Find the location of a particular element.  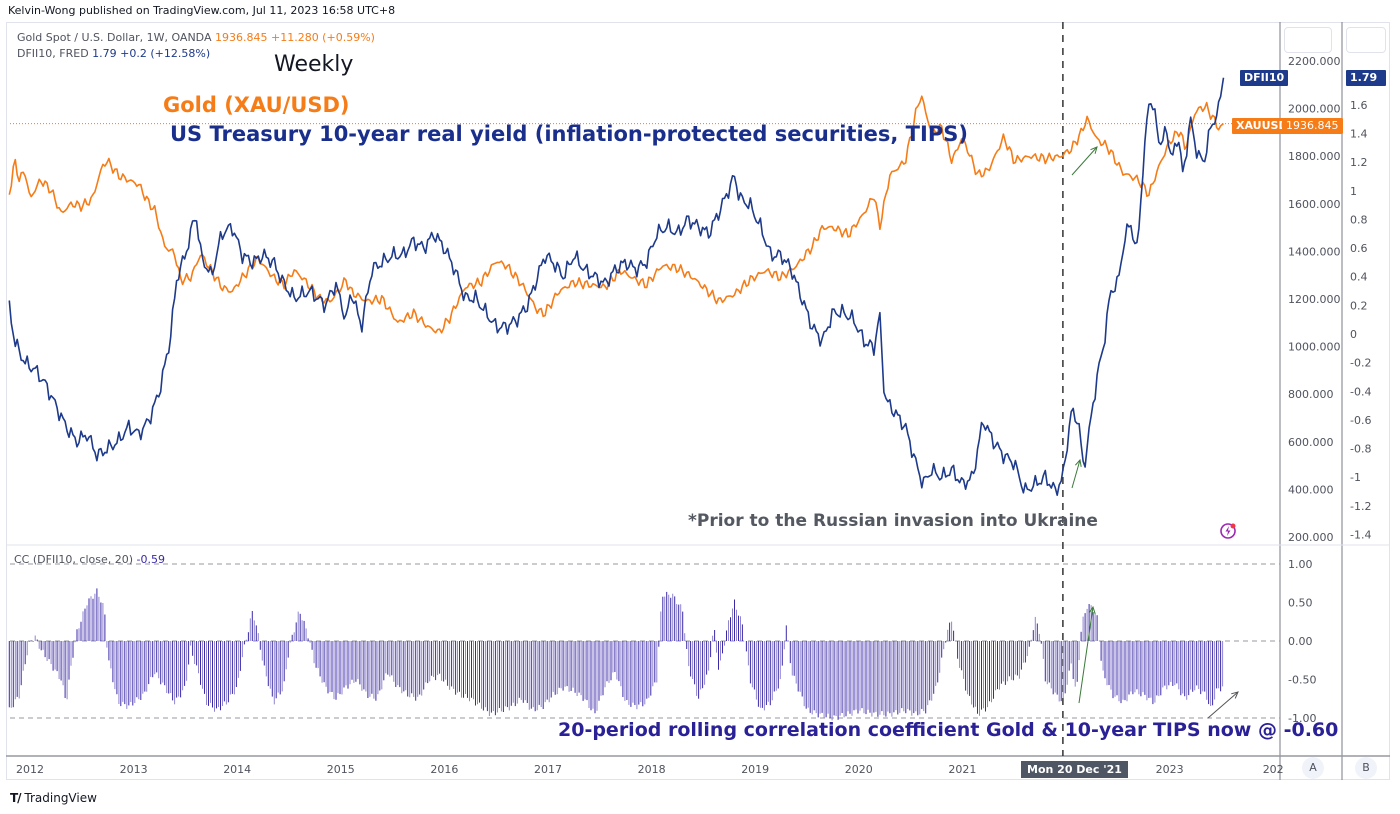

gold-scale-box is located at coordinates (1308, 40).